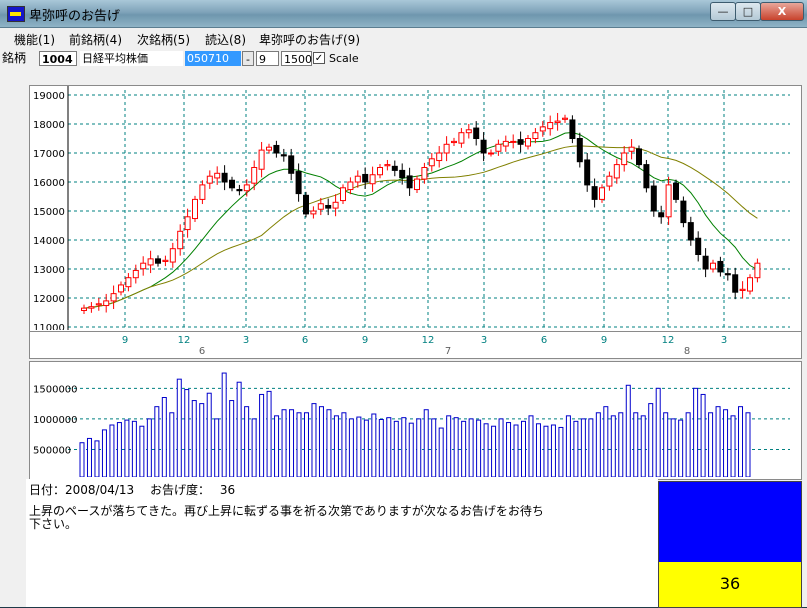  I want to click on minimize-button: —, so click(723, 11).